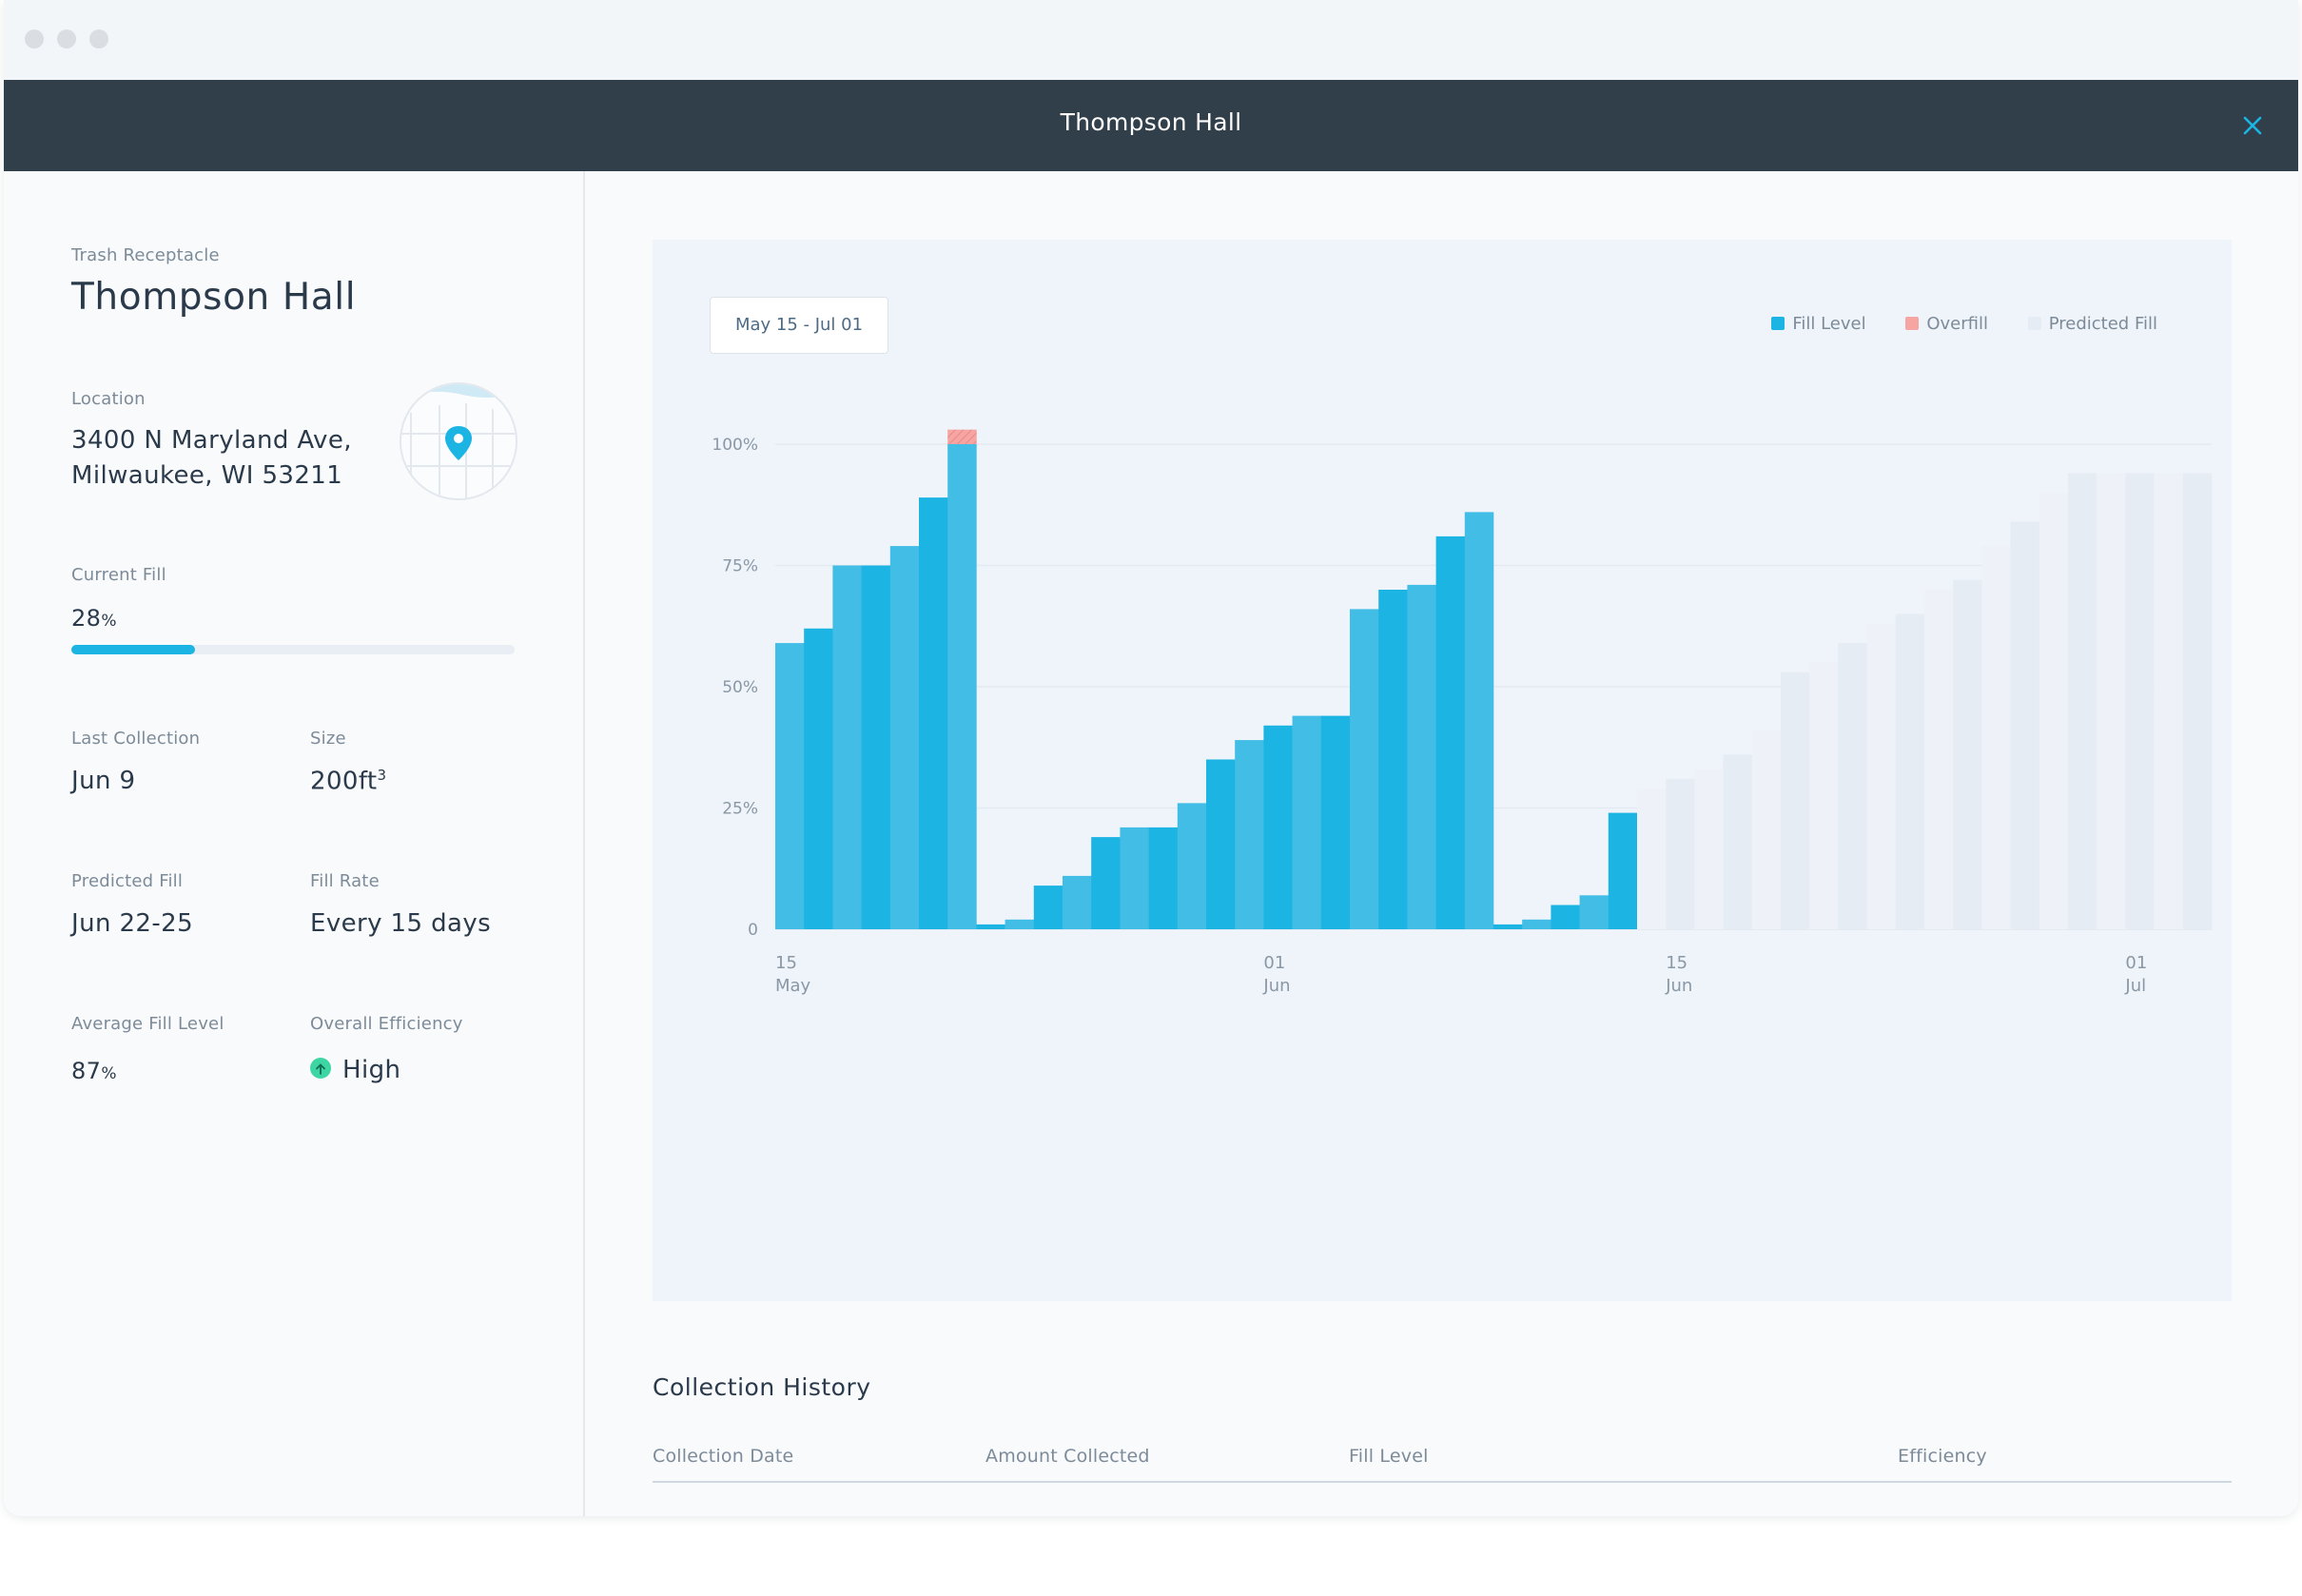 This screenshot has height=1596, width=2302. I want to click on current-fill-track, so click(293, 649).